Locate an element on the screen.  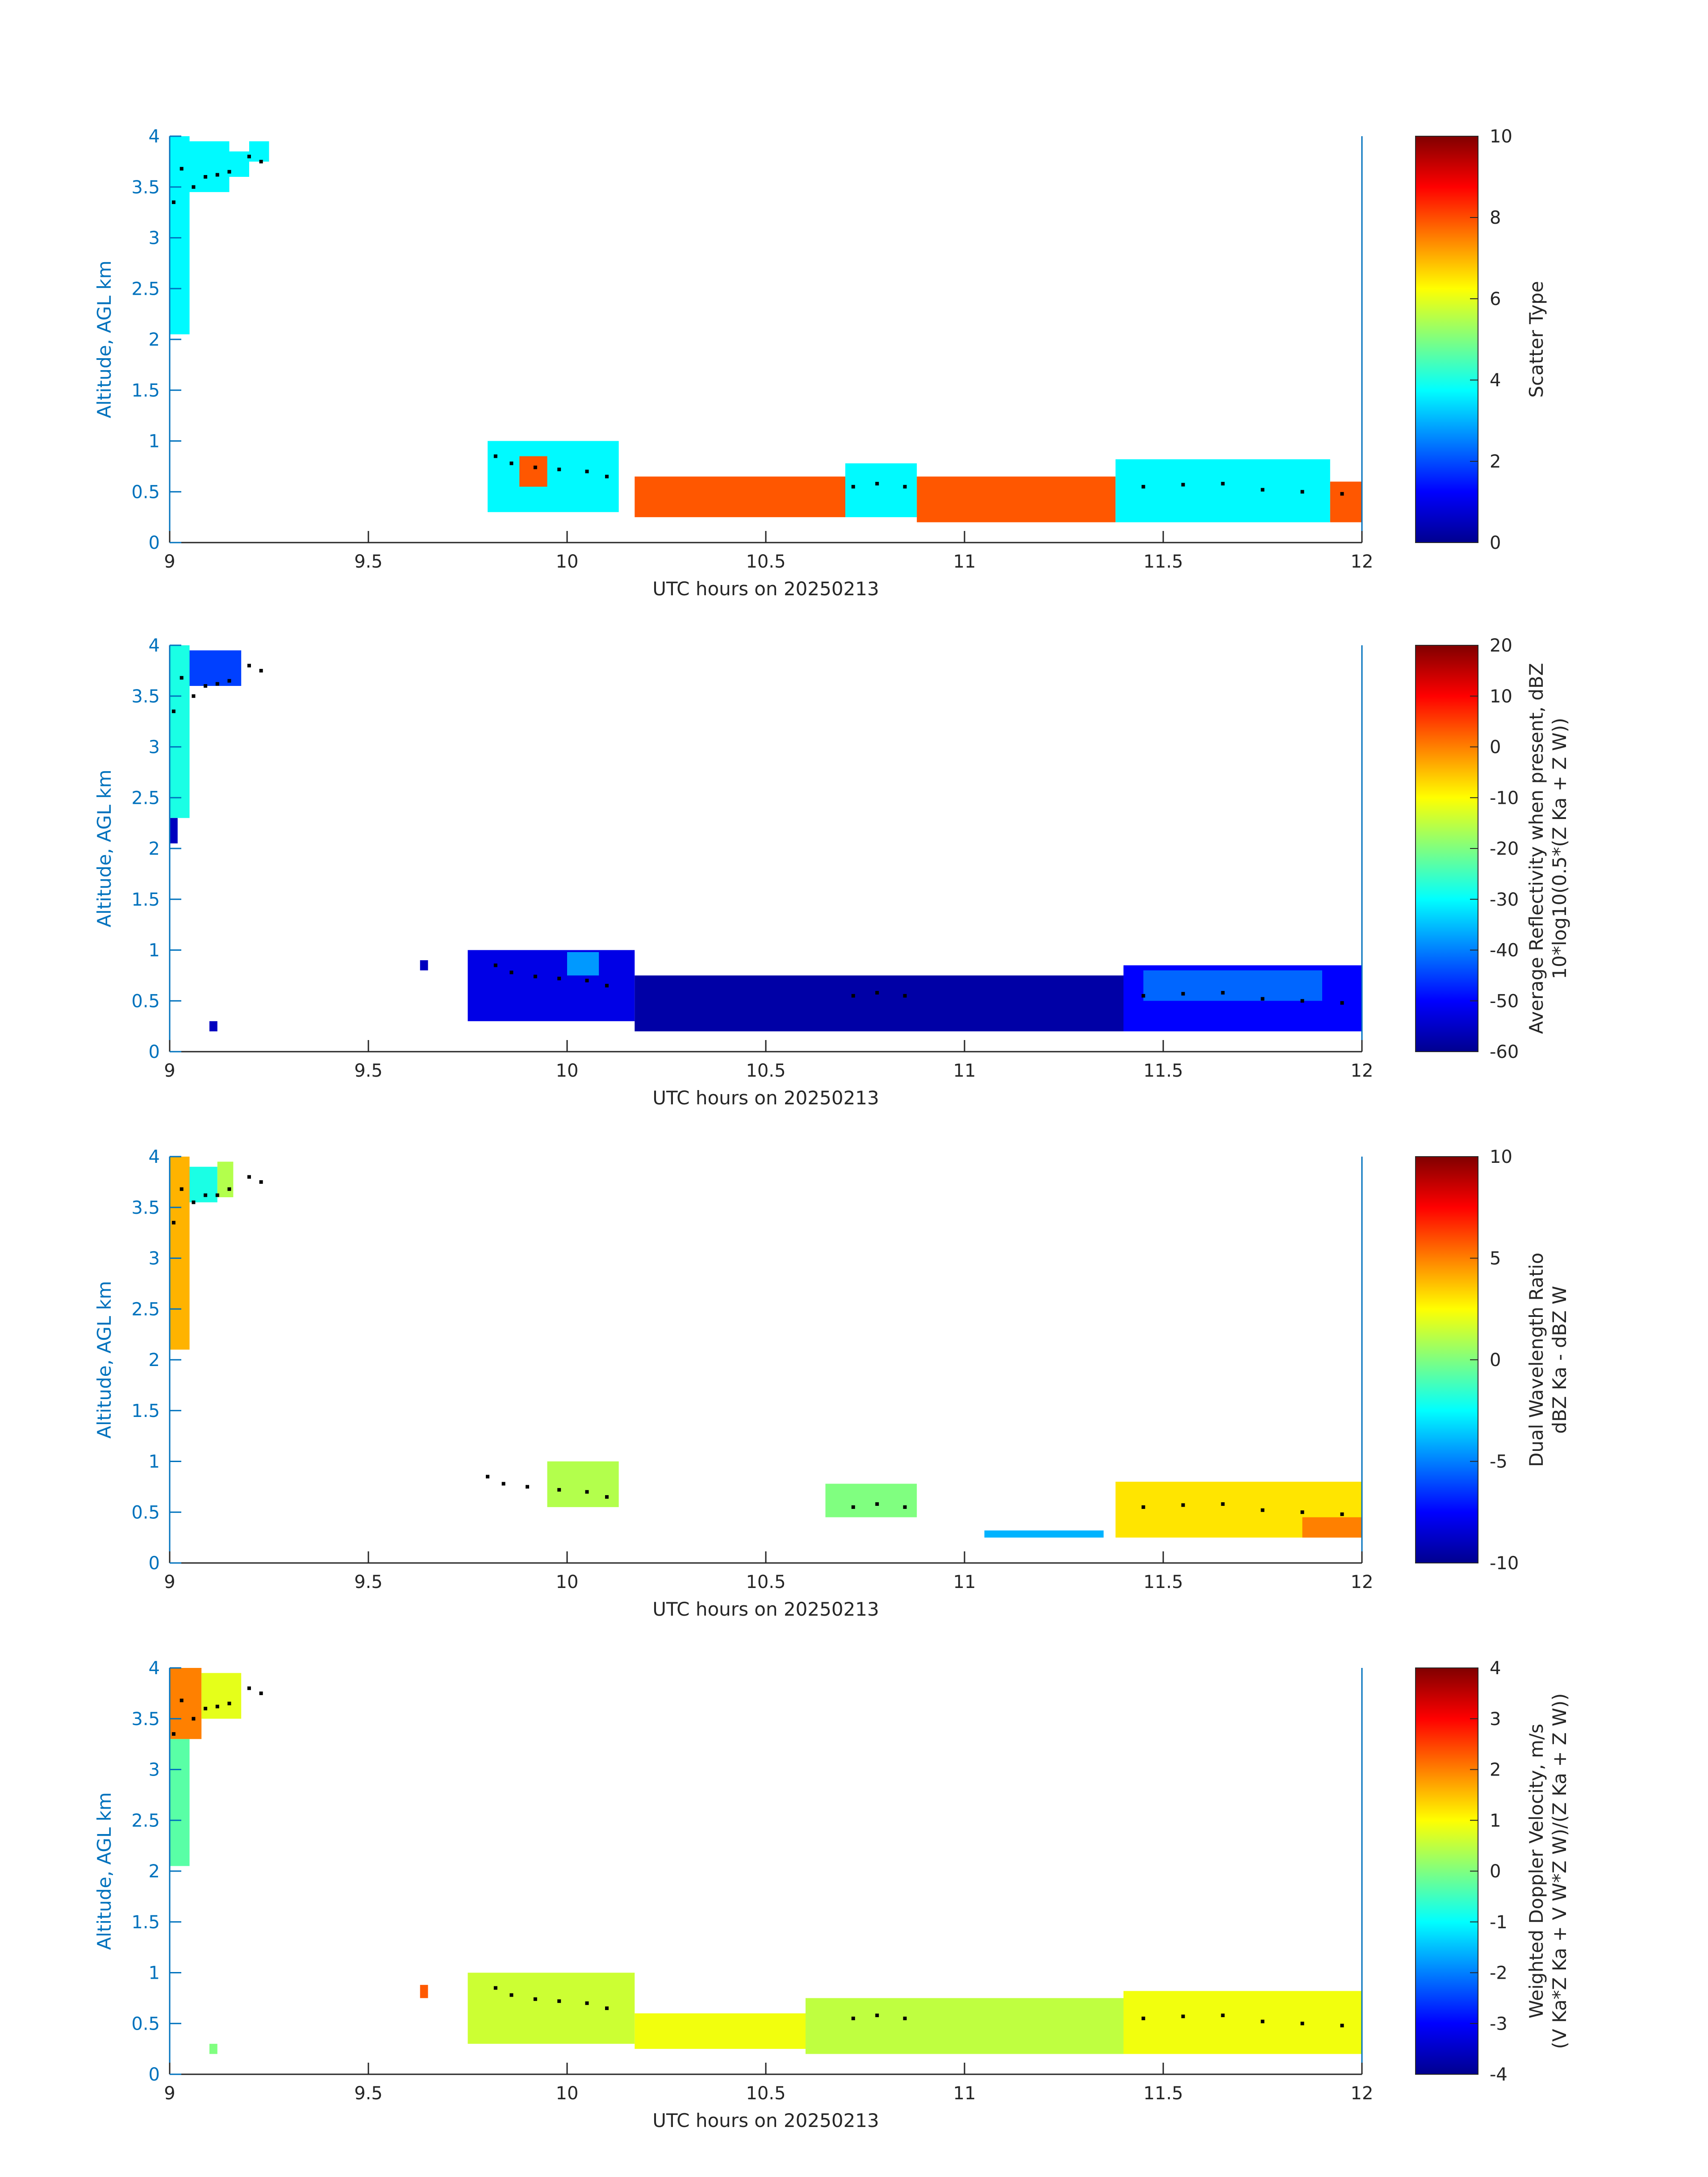
colorbar-label: Average Reflectivity when present, dBZ is located at coordinates (1536, 848).